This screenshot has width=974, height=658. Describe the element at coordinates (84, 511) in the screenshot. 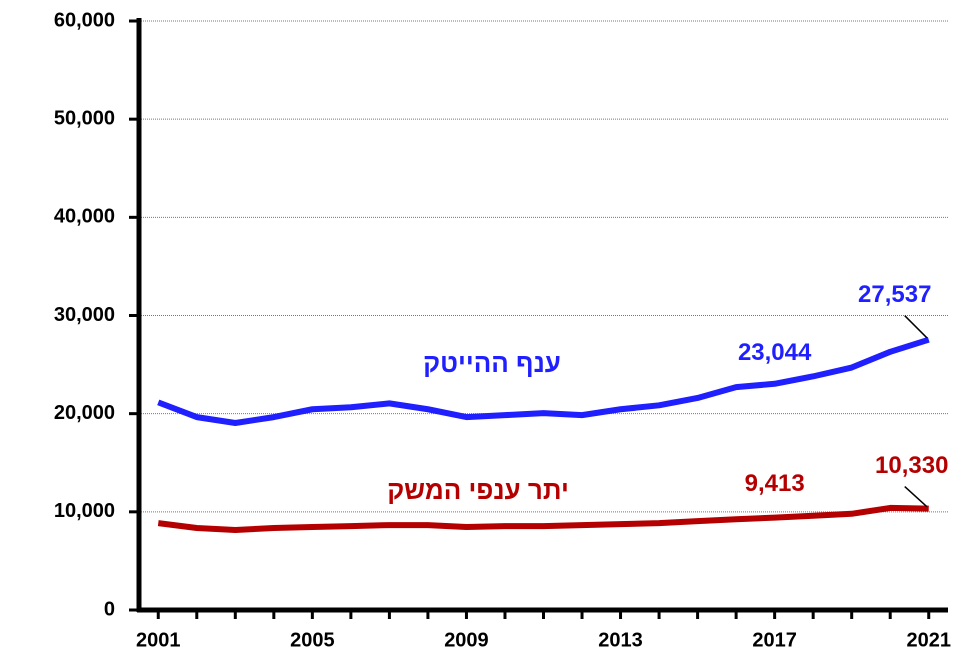

I see `y-tick-label: 10,000` at that location.